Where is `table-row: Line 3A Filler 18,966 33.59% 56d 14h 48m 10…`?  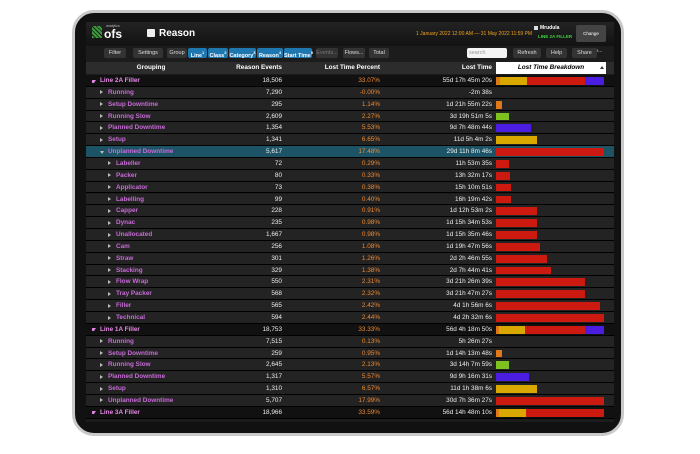
table-row: Line 3A Filler 18,966 33.59% 56d 14h 48m 10… is located at coordinates (350, 412).